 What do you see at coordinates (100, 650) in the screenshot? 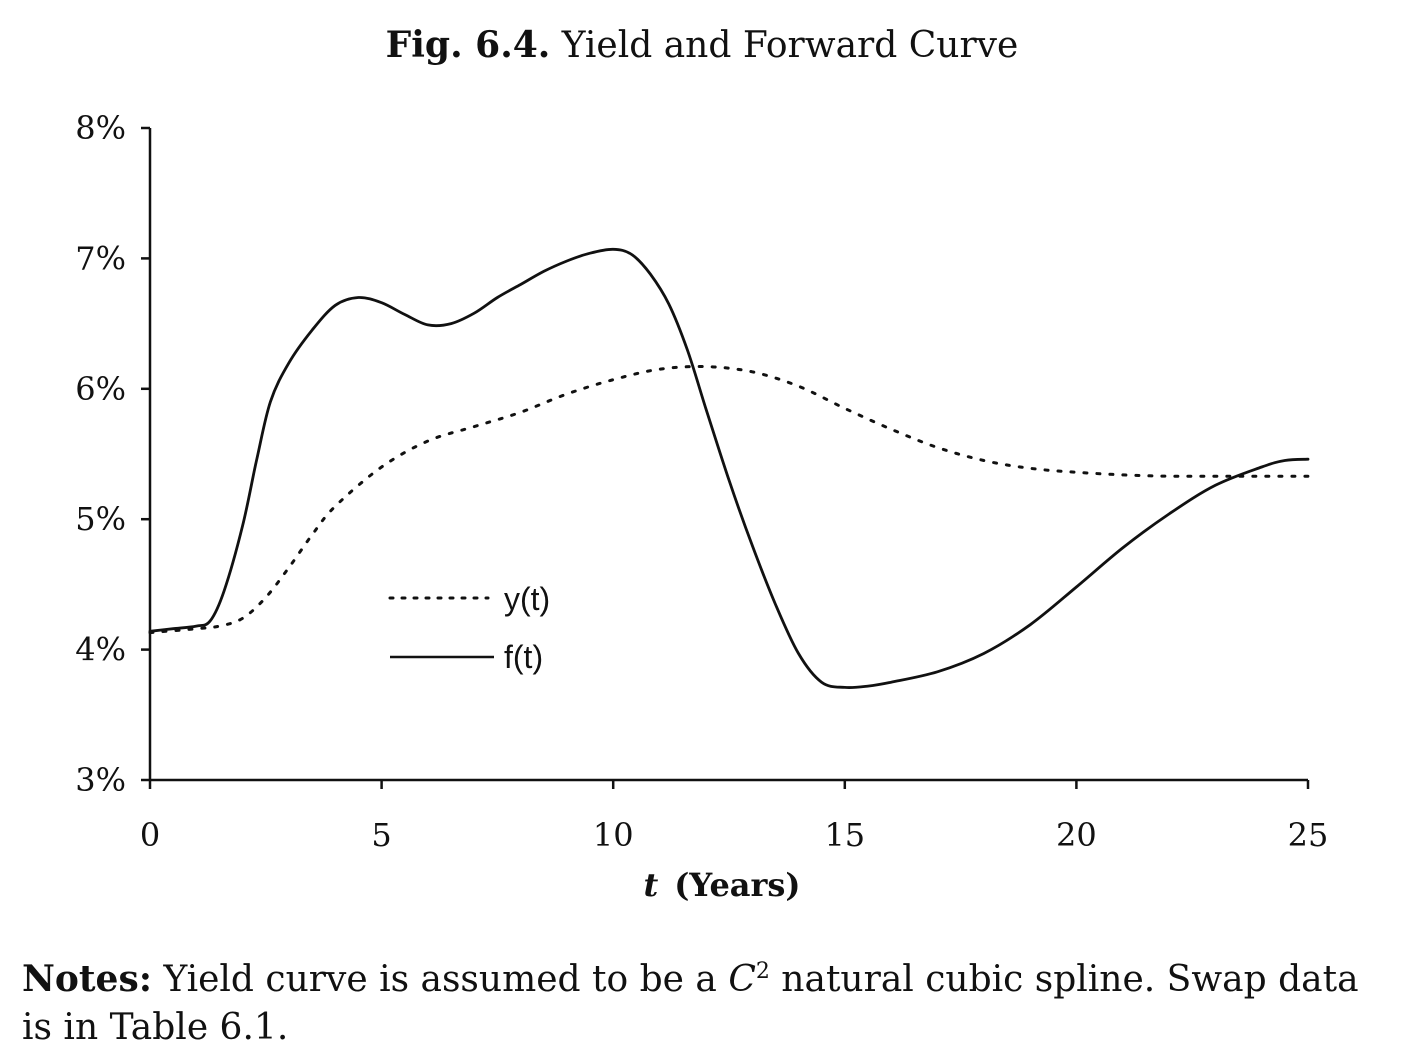
I see `y-tick-label: 4%` at bounding box center [100, 650].